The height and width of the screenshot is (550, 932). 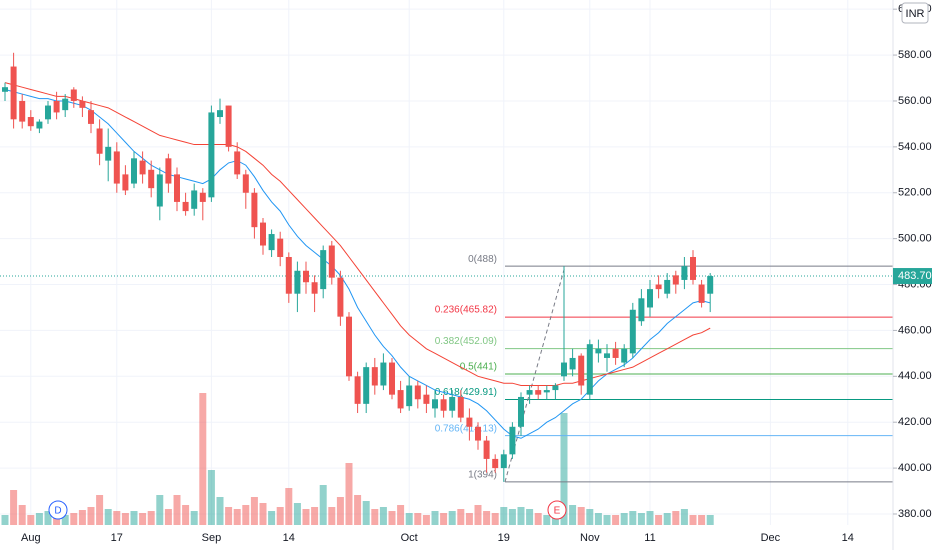 What do you see at coordinates (409, 538) in the screenshot?
I see `x-tick-label: Oct` at bounding box center [409, 538].